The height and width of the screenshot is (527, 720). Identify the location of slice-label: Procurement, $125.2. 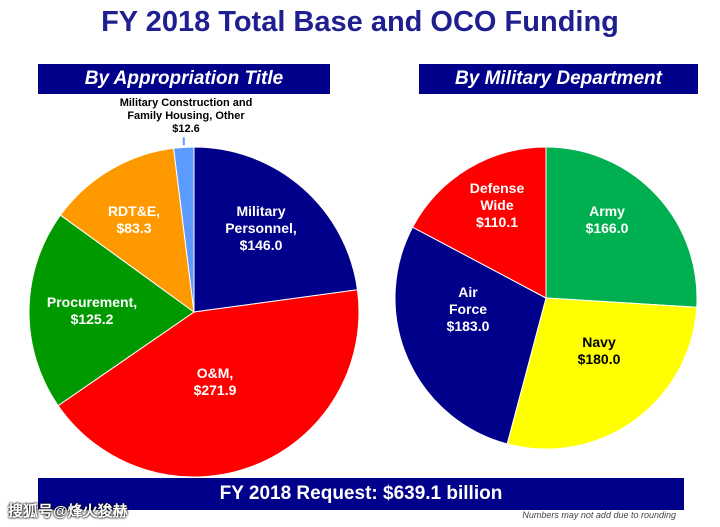
(92, 310).